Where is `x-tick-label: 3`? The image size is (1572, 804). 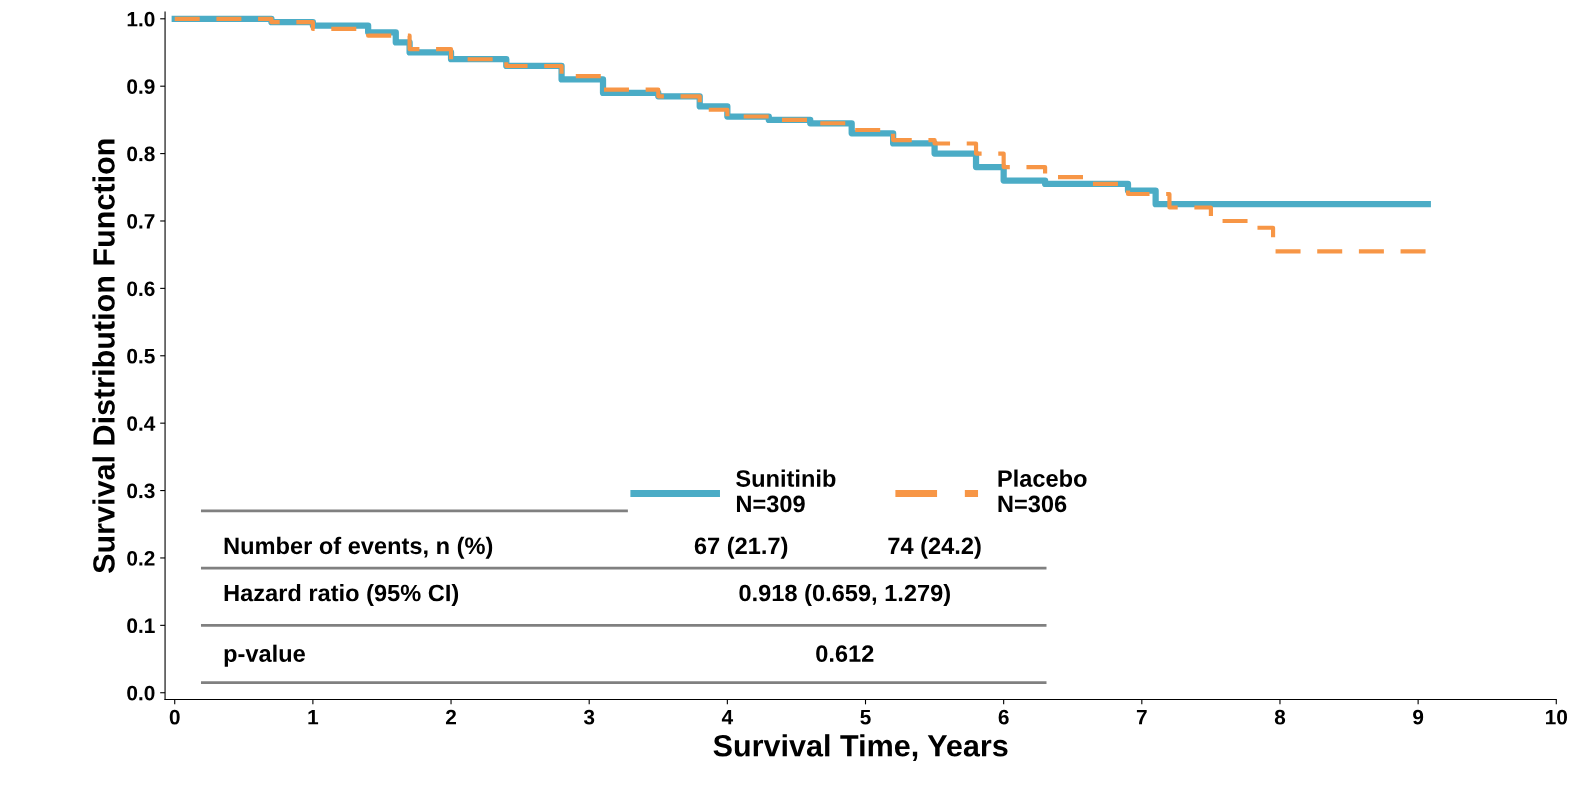 x-tick-label: 3 is located at coordinates (589, 717).